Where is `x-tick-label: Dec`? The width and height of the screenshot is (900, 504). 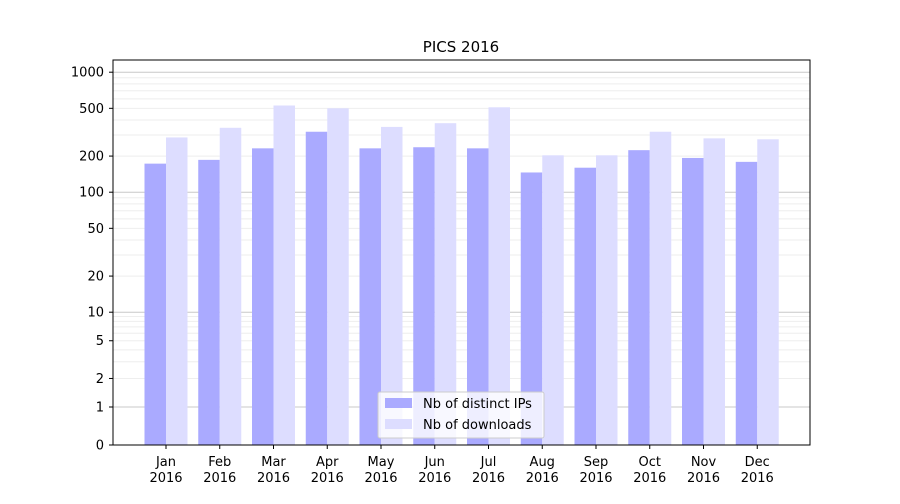 x-tick-label: Dec is located at coordinates (757, 462).